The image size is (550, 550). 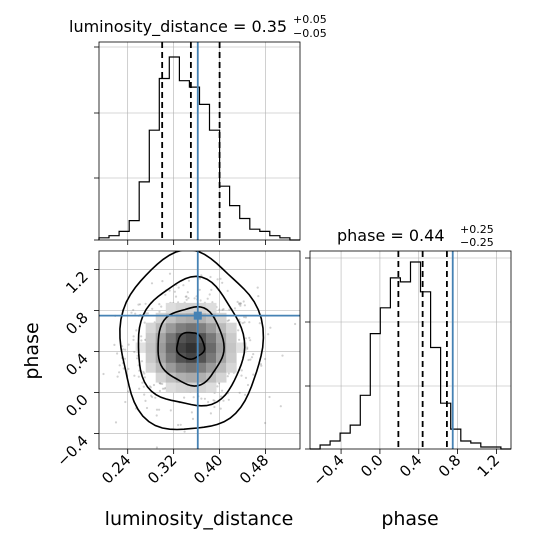 What do you see at coordinates (77, 406) in the screenshot?
I see `joint-ytick-label-1: 0.0` at bounding box center [77, 406].